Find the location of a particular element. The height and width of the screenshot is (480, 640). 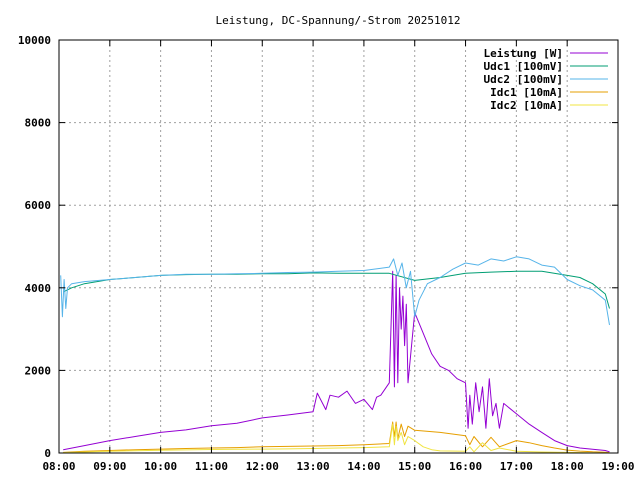

y-tick-label: 10000 is located at coordinates (34, 40).